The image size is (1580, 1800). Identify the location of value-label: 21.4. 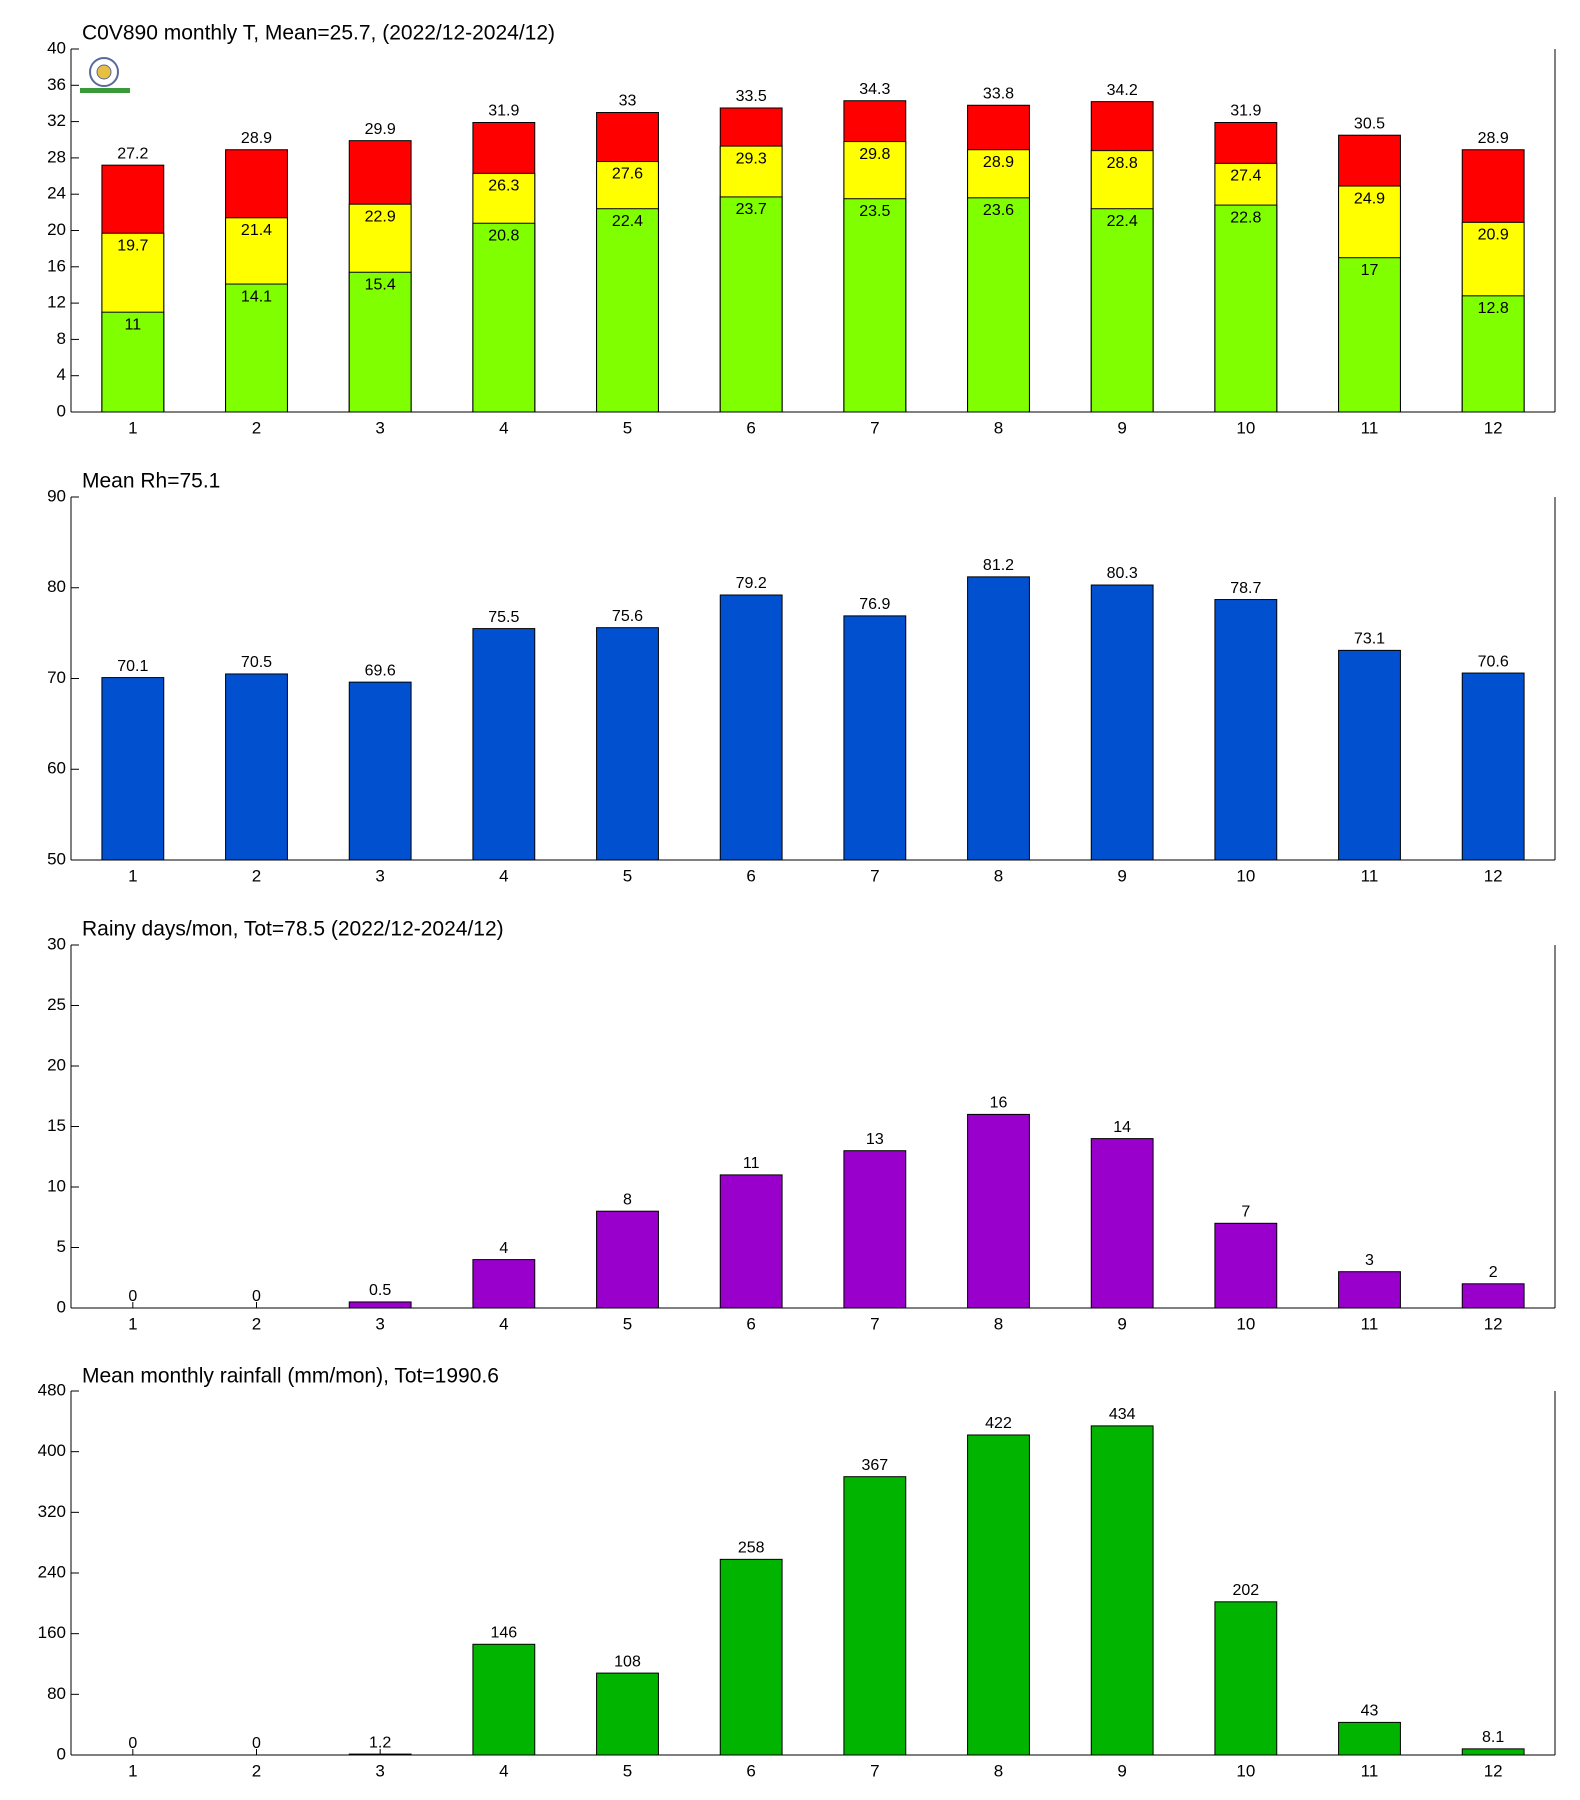
(256, 230).